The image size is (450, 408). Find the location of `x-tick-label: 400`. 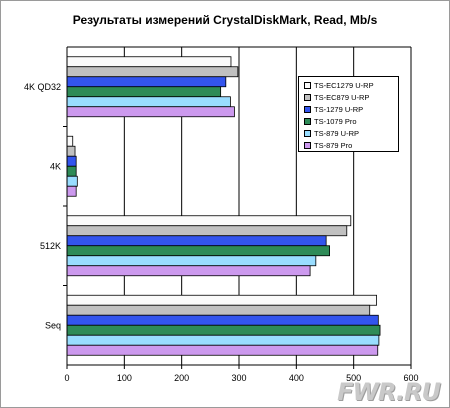

x-tick-label: 400 is located at coordinates (296, 378).